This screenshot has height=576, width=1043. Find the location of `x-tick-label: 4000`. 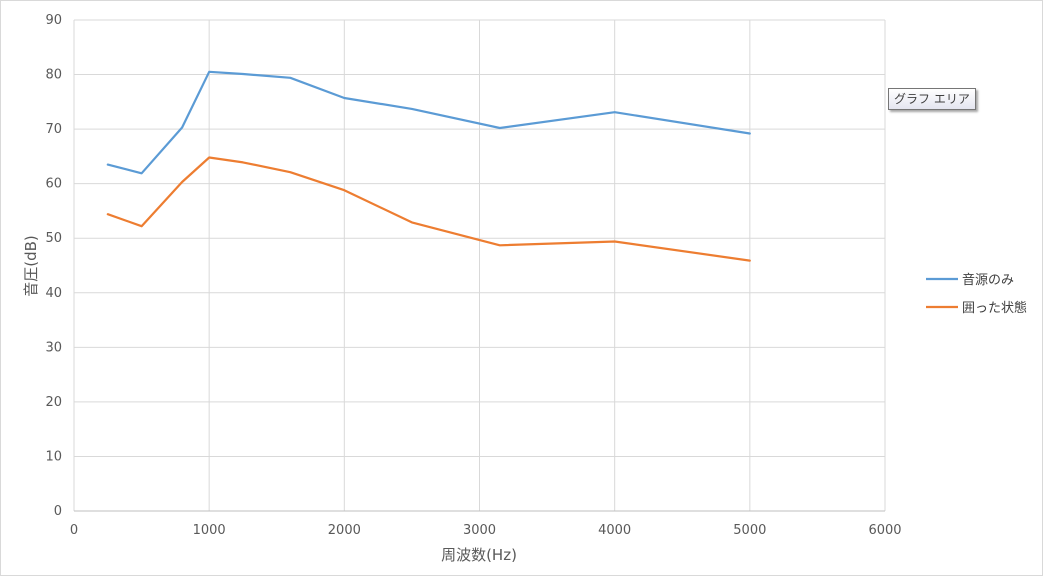

x-tick-label: 4000 is located at coordinates (614, 530).